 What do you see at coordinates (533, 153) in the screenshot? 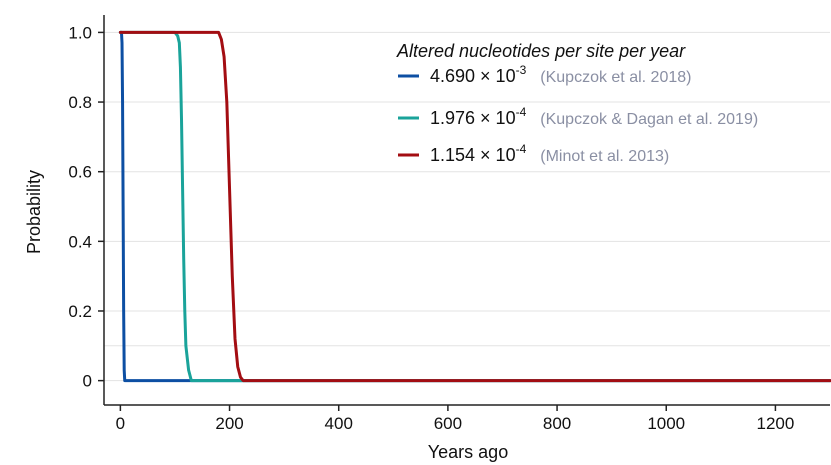
I see `legend-item-3: 1.154 × 10-4 (Minot et al. 2013)` at bounding box center [533, 153].